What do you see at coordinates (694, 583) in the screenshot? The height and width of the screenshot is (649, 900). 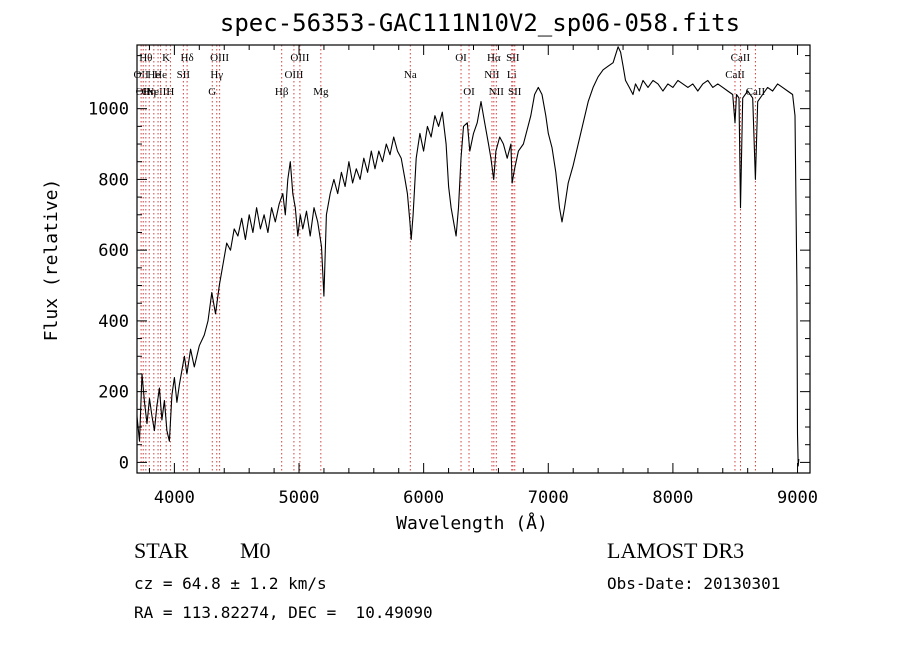 I see `obs-date: Obs-Date: 20130301` at bounding box center [694, 583].